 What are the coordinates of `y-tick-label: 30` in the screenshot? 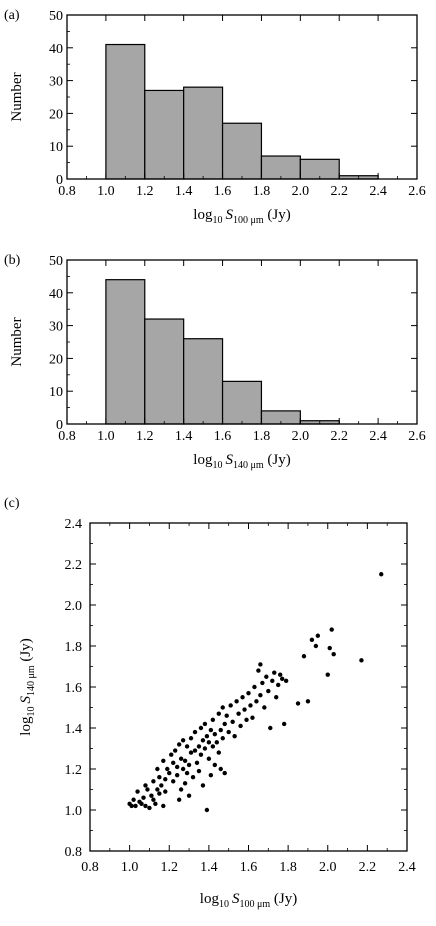 It's located at (56, 327).